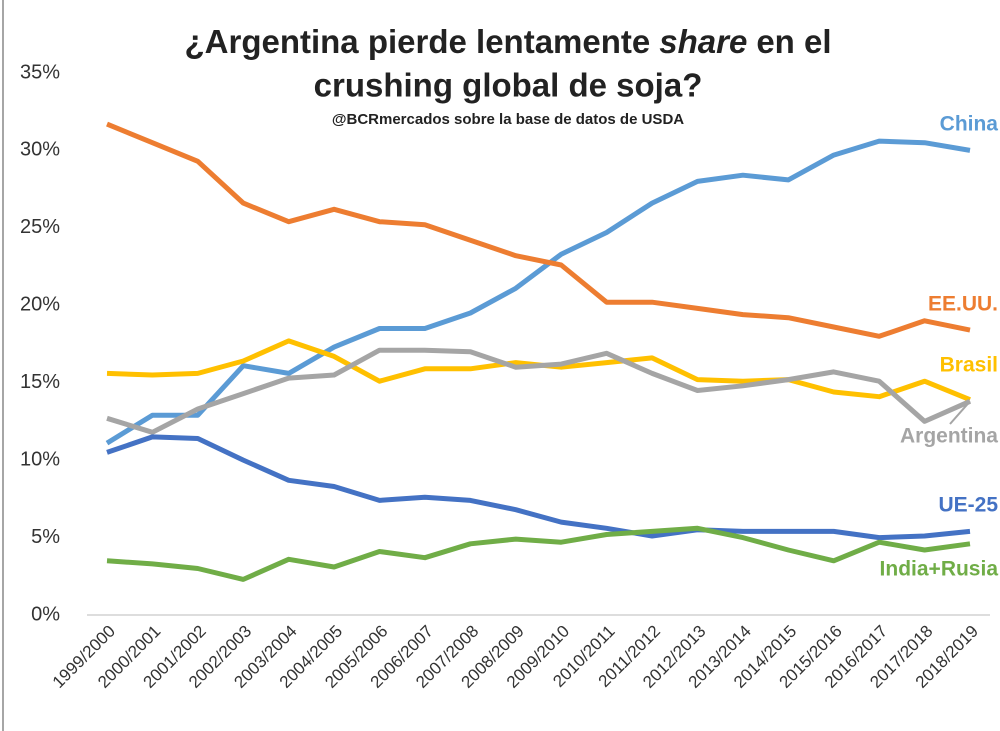  I want to click on y-tick-label: 10%, so click(40, 459).